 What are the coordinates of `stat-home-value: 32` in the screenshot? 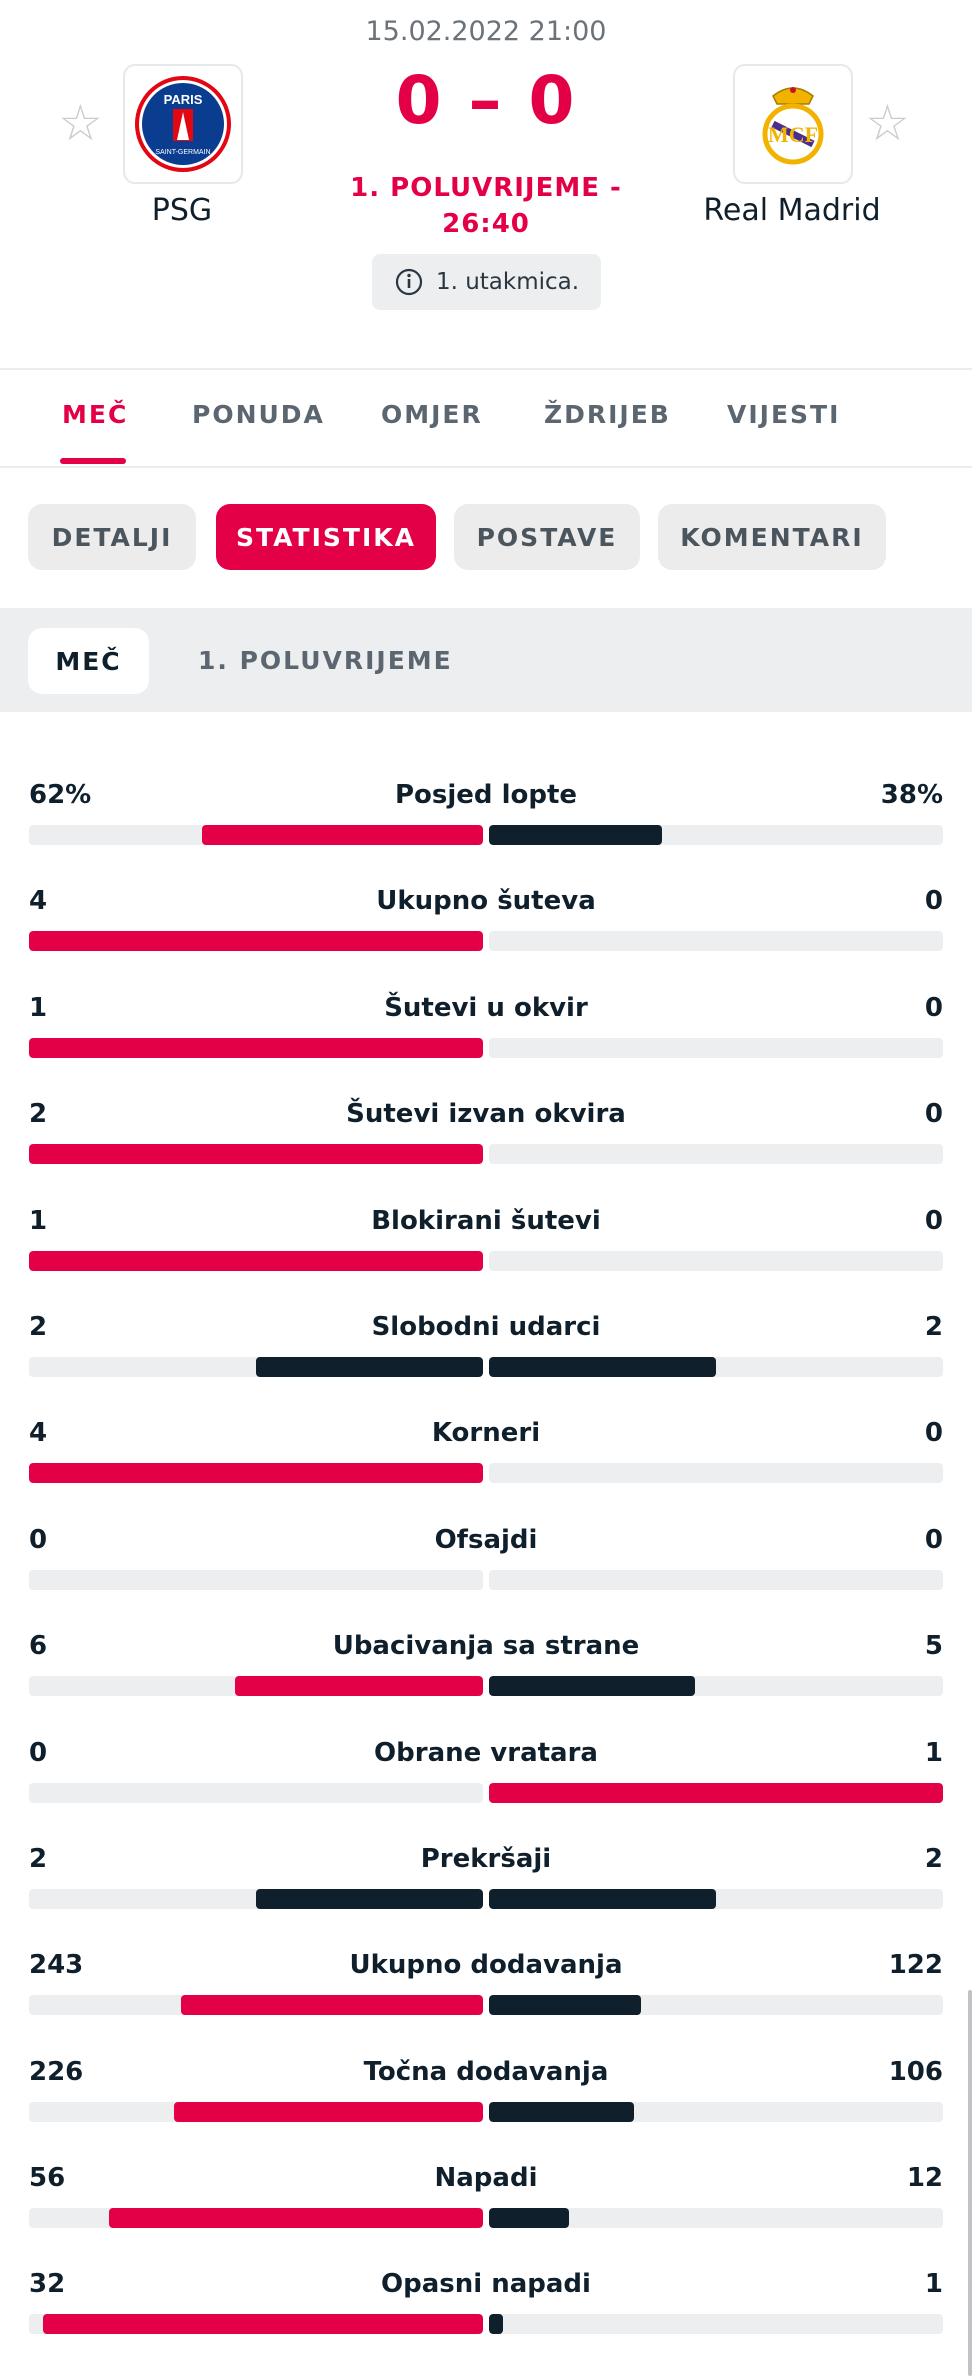 It's located at (47, 2284).